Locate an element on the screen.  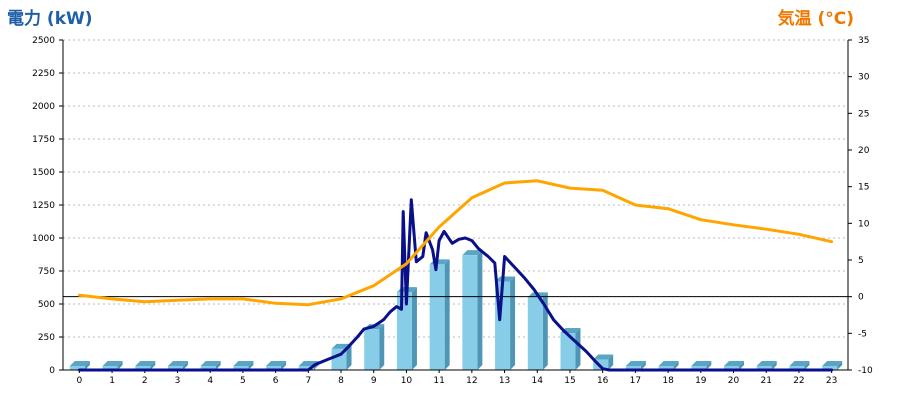
x-tick-label: 14 is located at coordinates (538, 381).